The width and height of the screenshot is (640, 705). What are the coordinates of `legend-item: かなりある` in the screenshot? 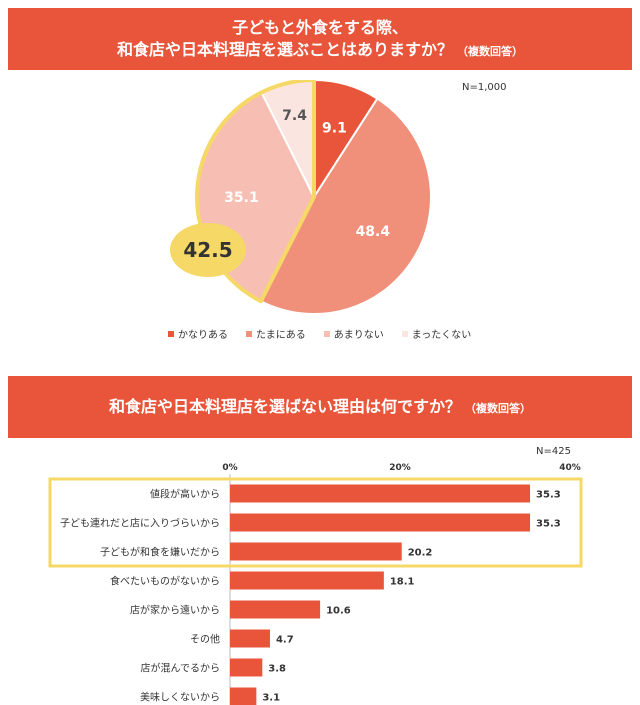 It's located at (198, 333).